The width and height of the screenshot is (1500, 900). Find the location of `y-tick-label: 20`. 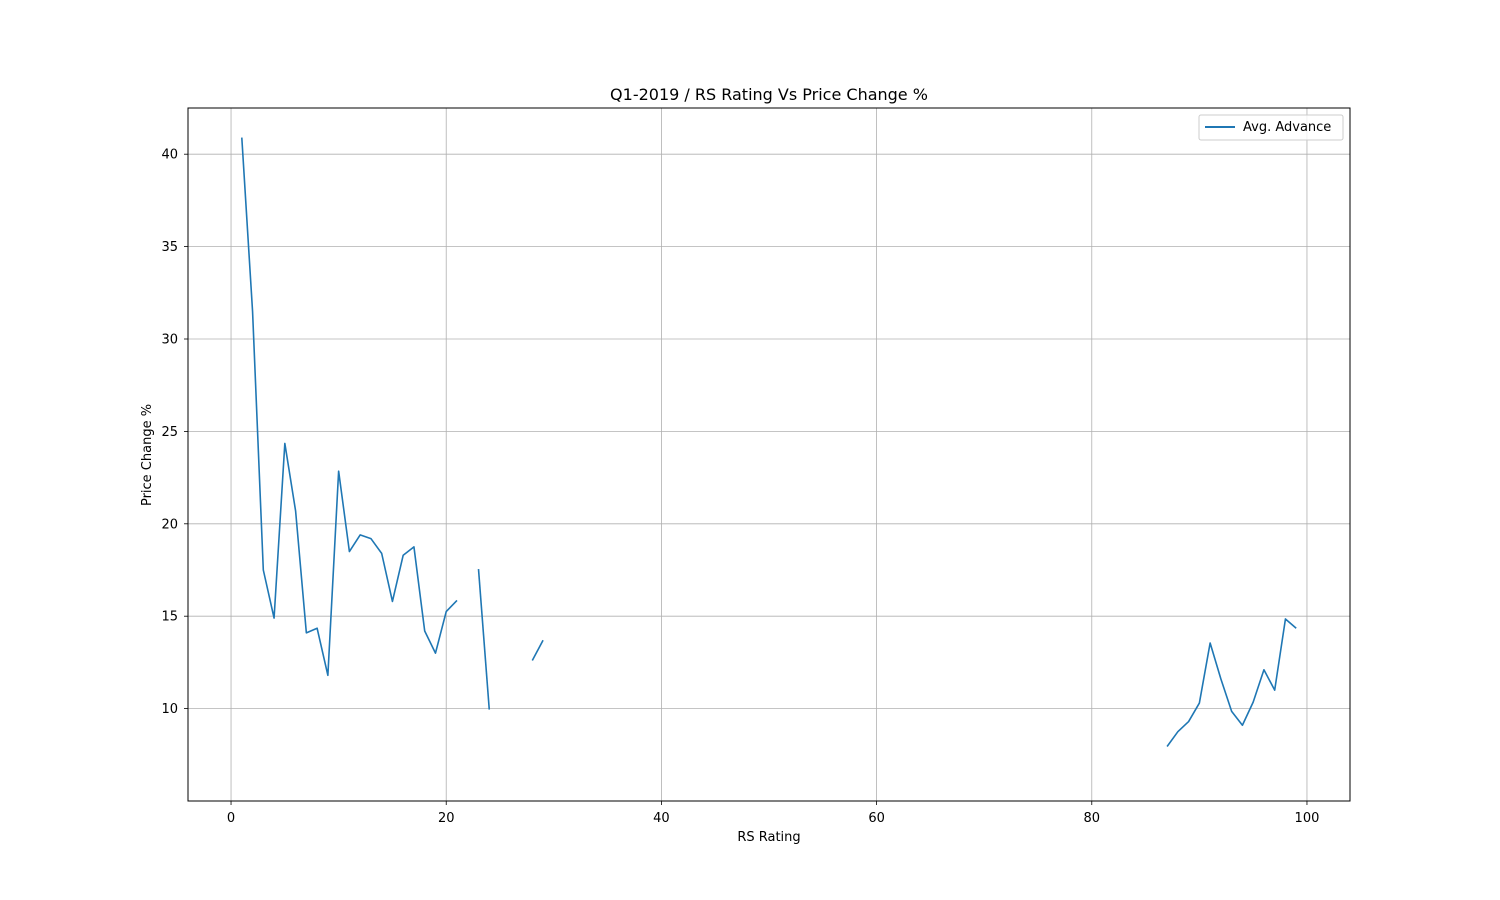

y-tick-label: 20 is located at coordinates (169, 524).